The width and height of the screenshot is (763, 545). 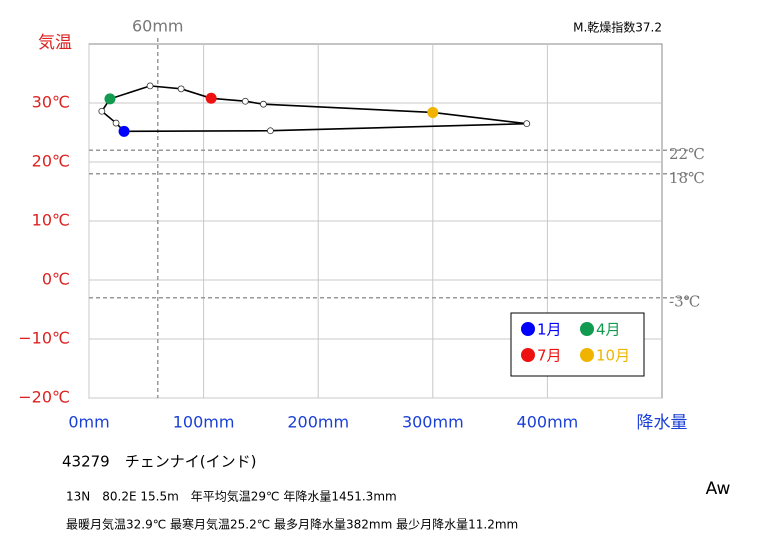 What do you see at coordinates (684, 302) in the screenshot?
I see `reference-label: -3℃` at bounding box center [684, 302].